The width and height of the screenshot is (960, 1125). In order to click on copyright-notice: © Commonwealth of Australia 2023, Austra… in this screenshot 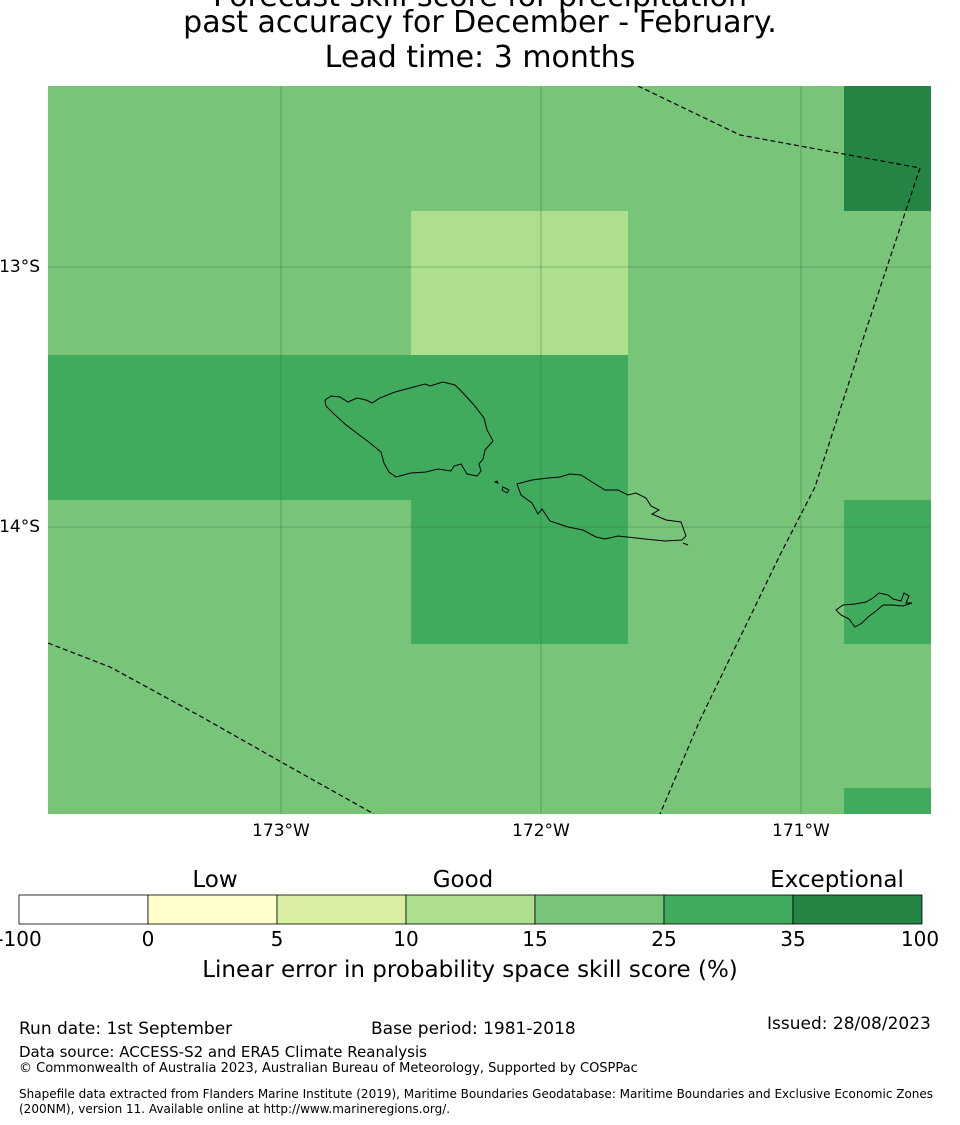, I will do `click(328, 1068)`.